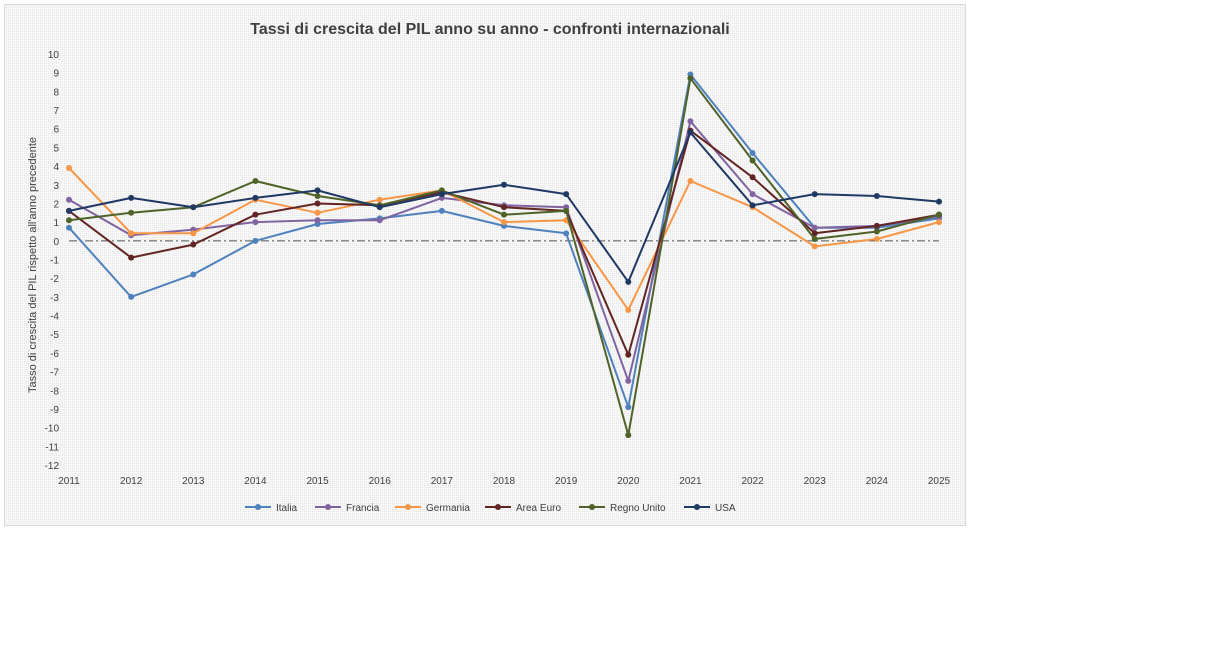 This screenshot has height=665, width=1214. I want to click on y-tick-label: -5, so click(54, 335).